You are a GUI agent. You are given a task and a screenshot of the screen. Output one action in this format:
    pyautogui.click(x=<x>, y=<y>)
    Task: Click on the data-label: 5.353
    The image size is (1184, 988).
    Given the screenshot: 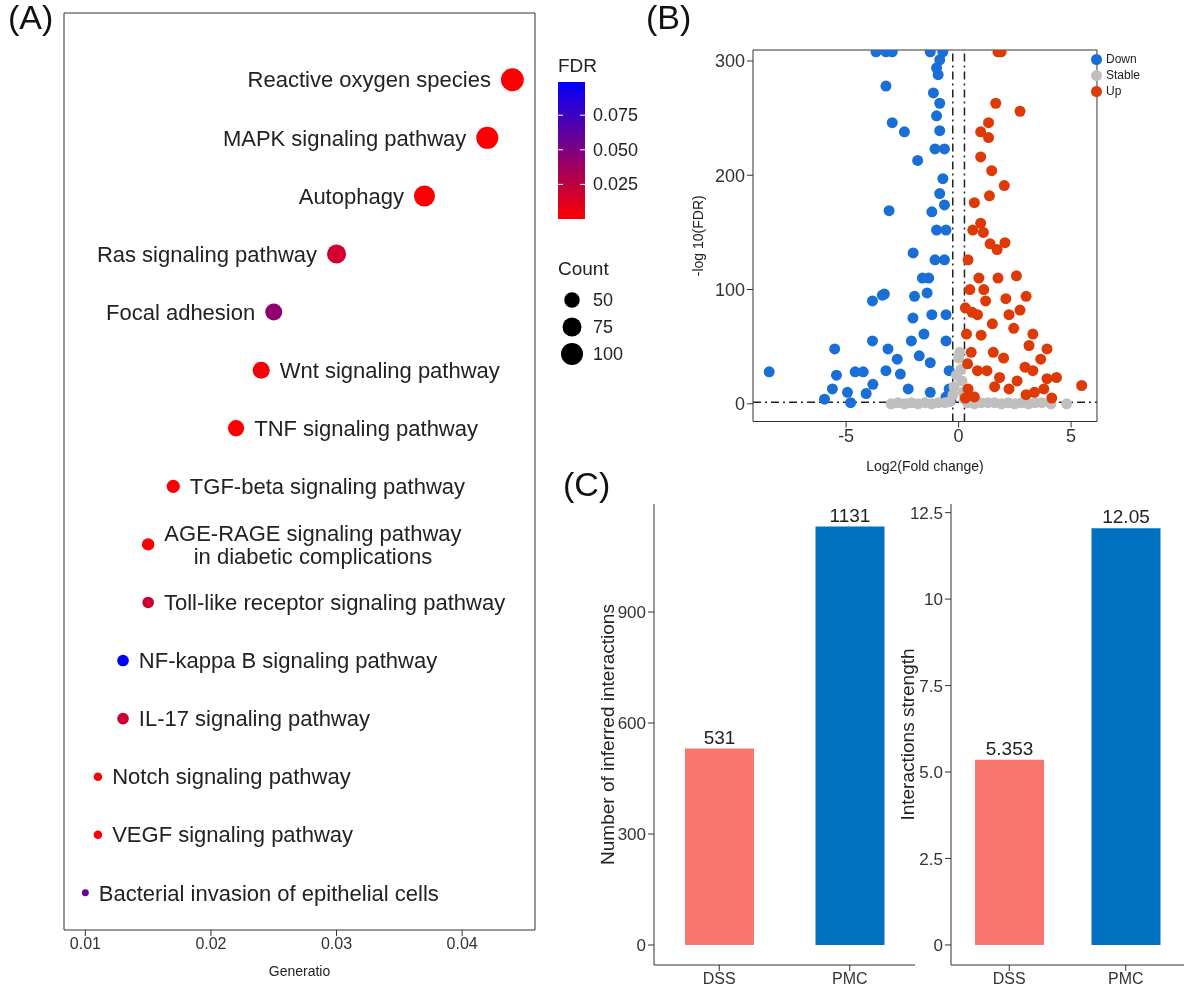 What is the action you would take?
    pyautogui.click(x=1009, y=748)
    